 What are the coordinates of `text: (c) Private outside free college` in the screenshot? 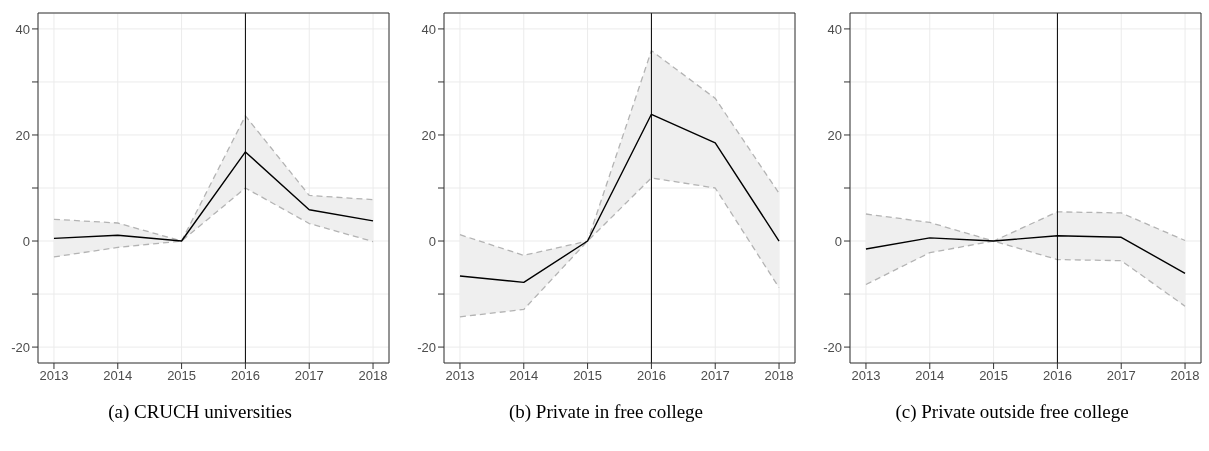 It's located at (1012, 412).